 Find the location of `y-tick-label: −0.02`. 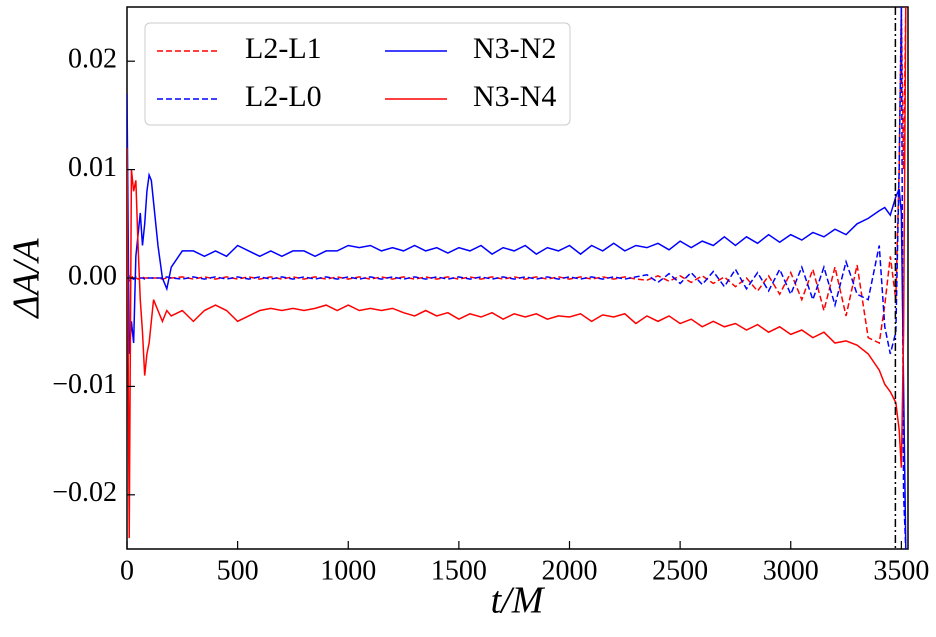

y-tick-label: −0.02 is located at coordinates (84, 492).